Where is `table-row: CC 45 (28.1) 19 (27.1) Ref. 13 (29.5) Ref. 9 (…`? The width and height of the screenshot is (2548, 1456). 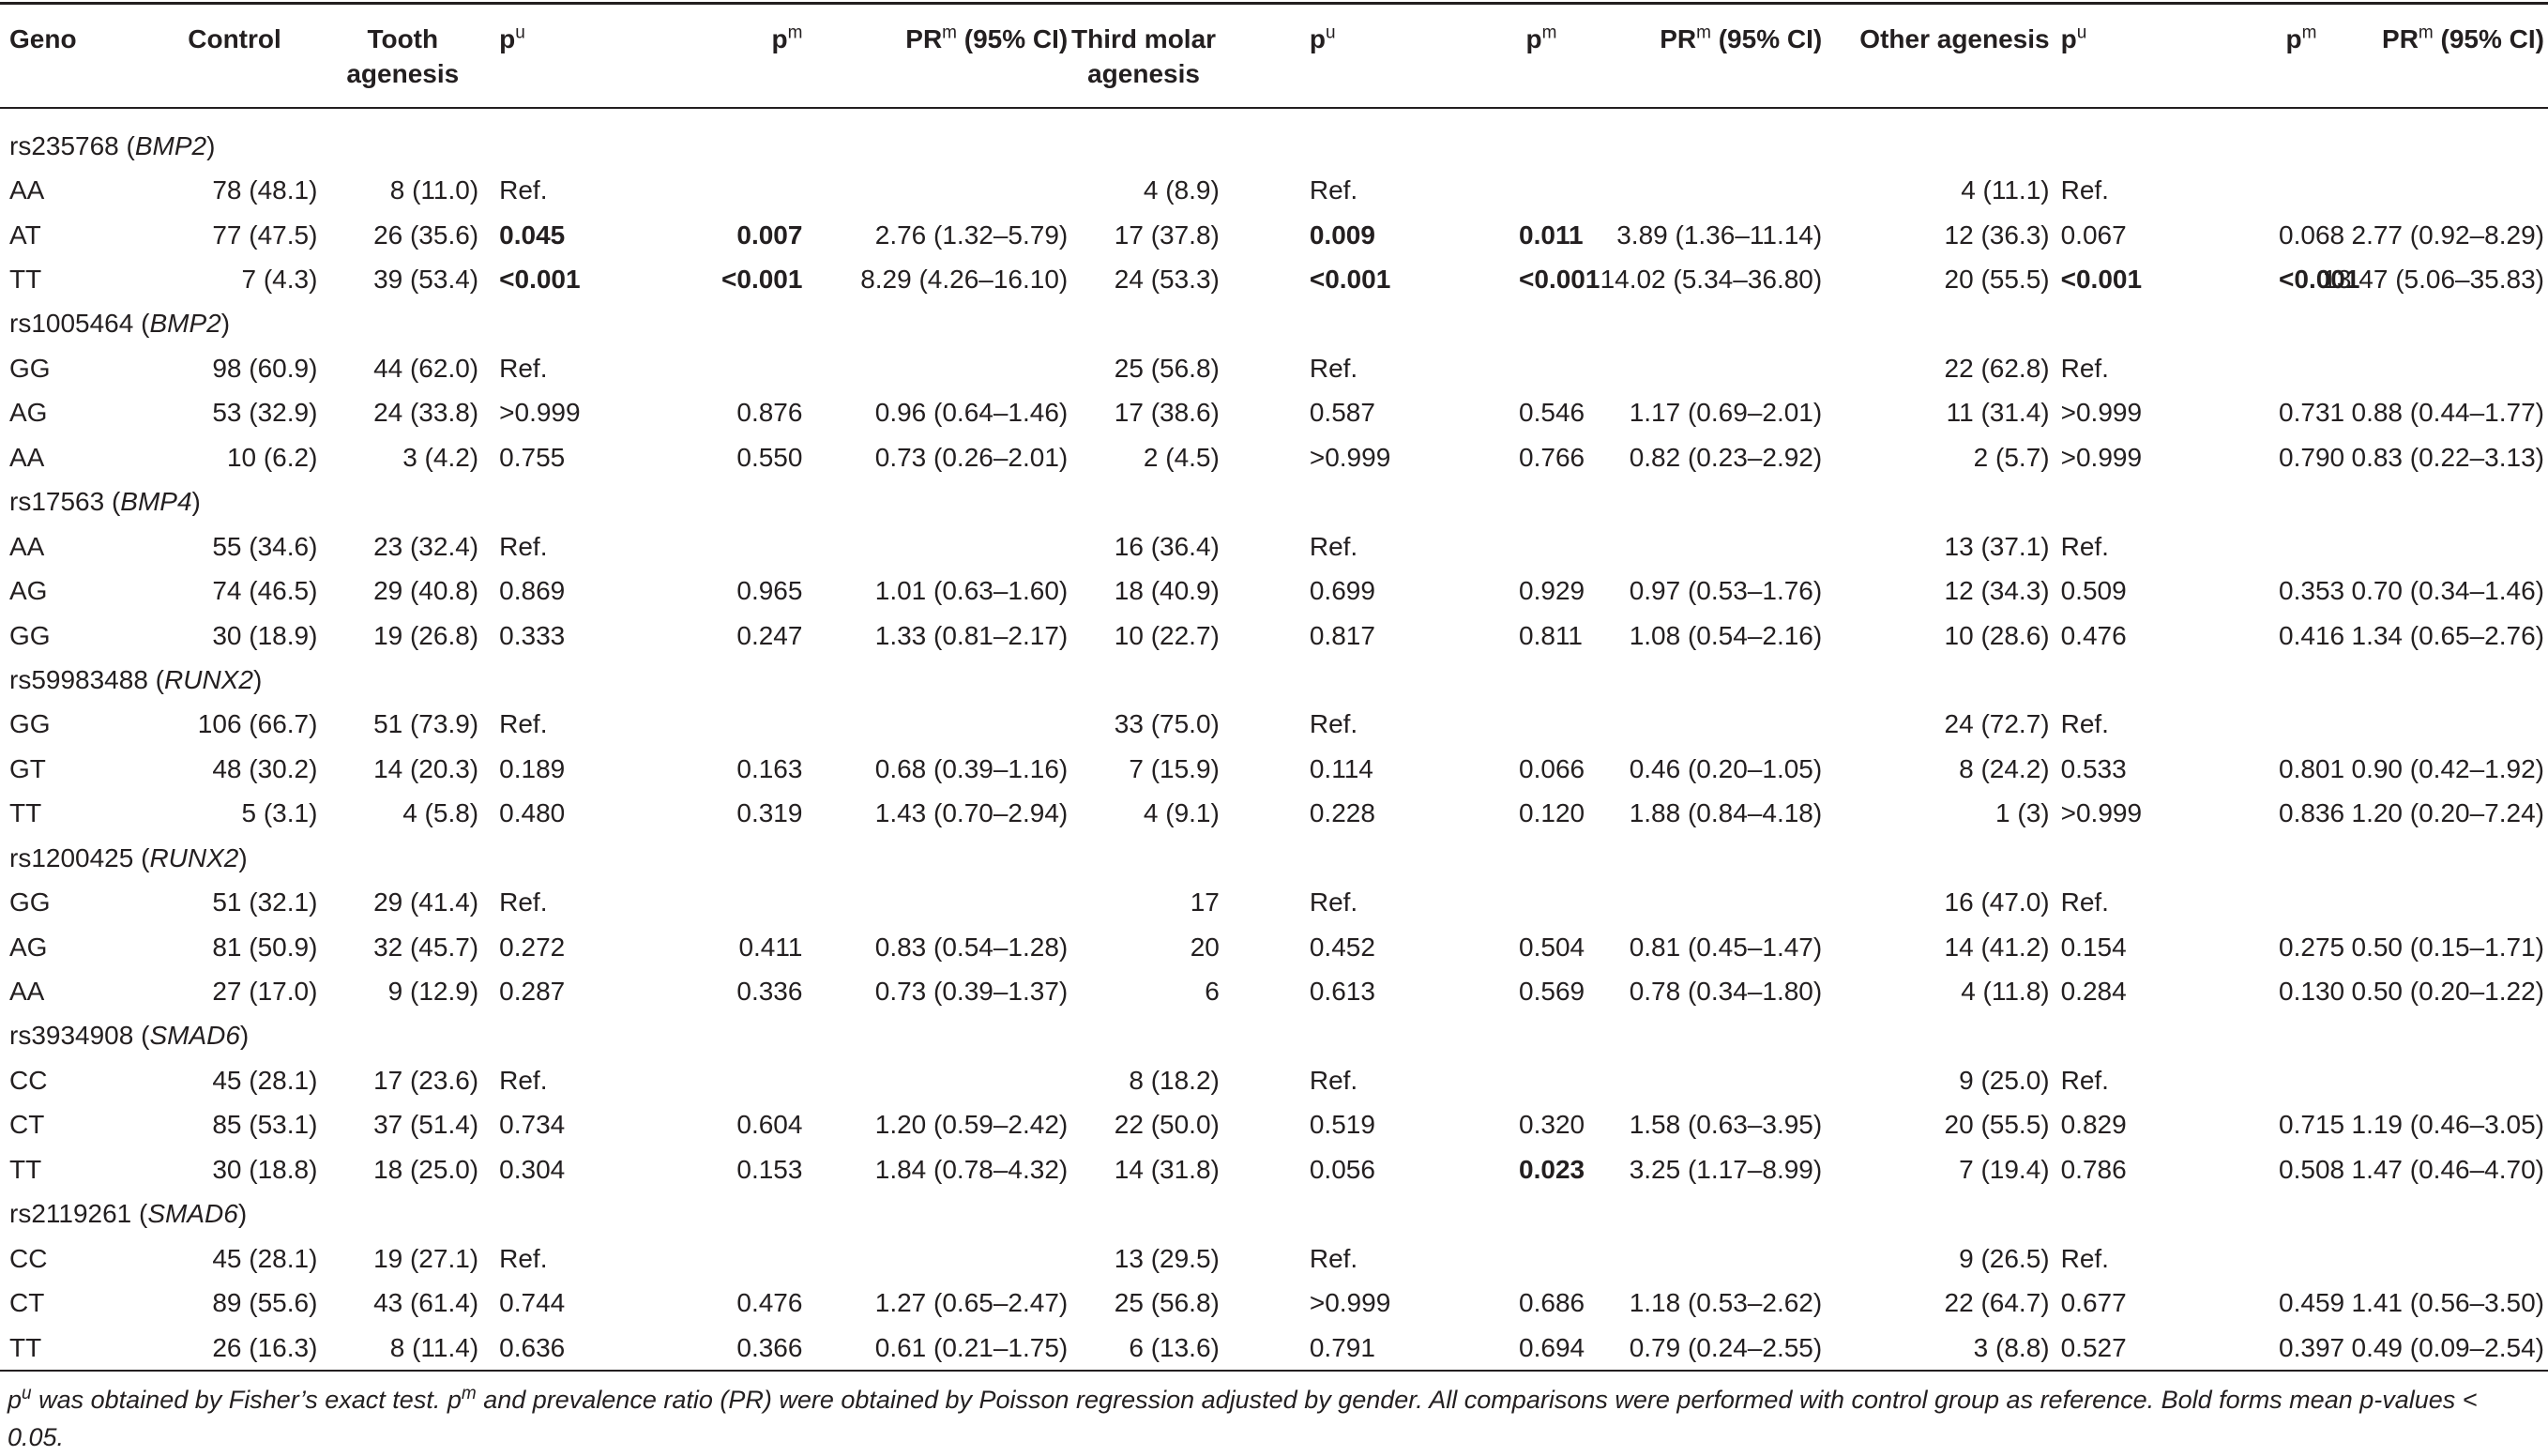
table-row: CC 45 (28.1) 19 (27.1) Ref. 13 (29.5) Ref. 9 (… is located at coordinates (1274, 1258).